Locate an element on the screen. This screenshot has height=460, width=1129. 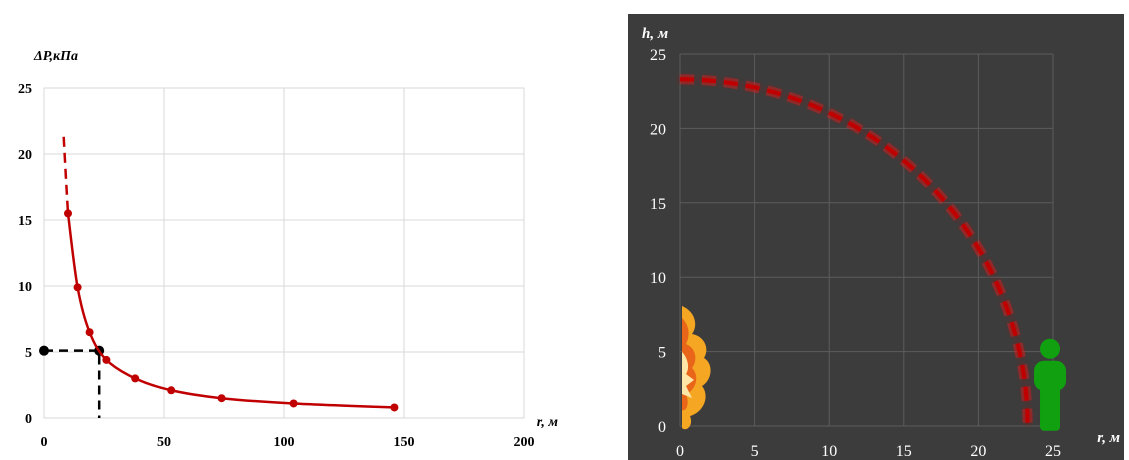
annotation-line is located at coordinates (72, 383).